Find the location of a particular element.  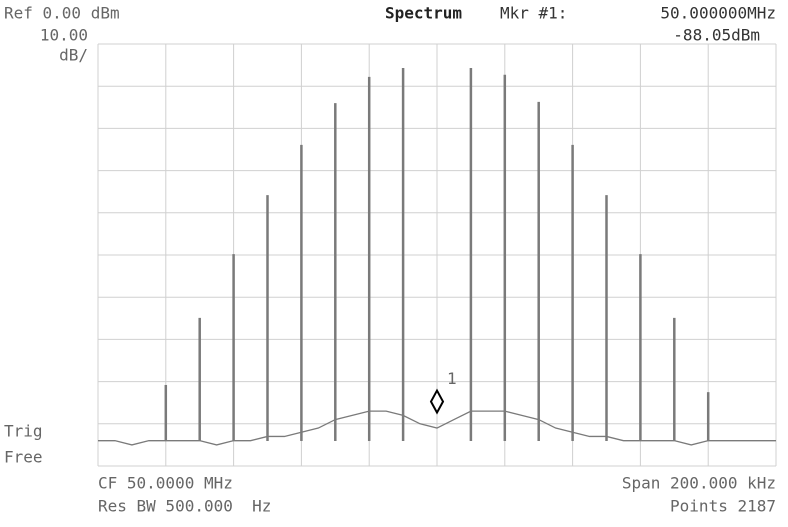

ref-label: Ref 0.00 dBm is located at coordinates (62, 13).